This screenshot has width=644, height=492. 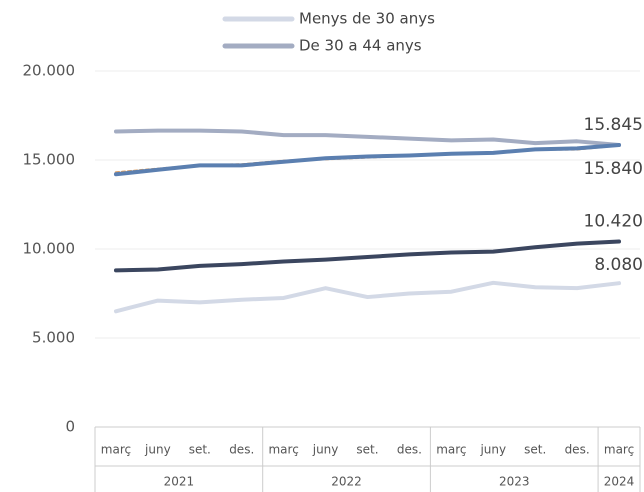 What do you see at coordinates (514, 482) in the screenshot?
I see `x-group-label: 2023` at bounding box center [514, 482].